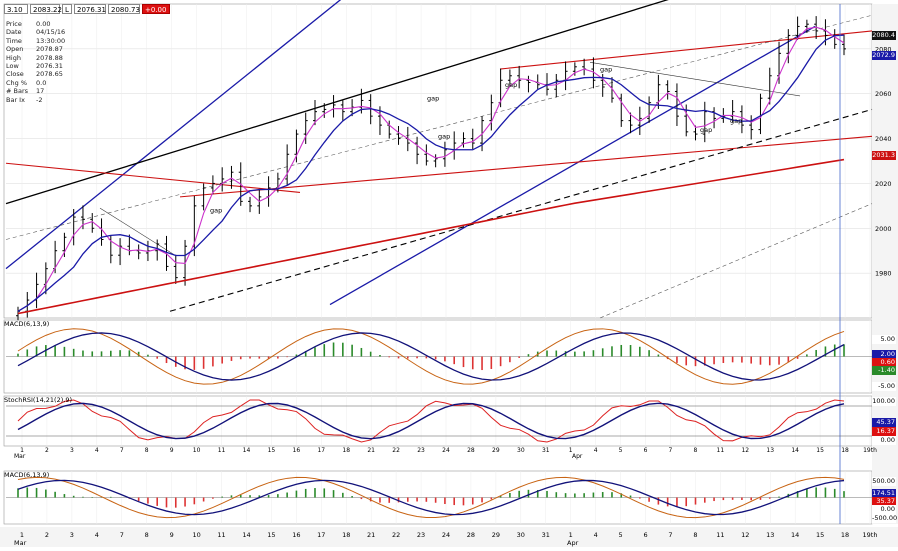 Image resolution: width=898 pixels, height=551 pixels. Describe the element at coordinates (122, 450) in the screenshot. I see `x-tick-label-mid: 7` at that location.